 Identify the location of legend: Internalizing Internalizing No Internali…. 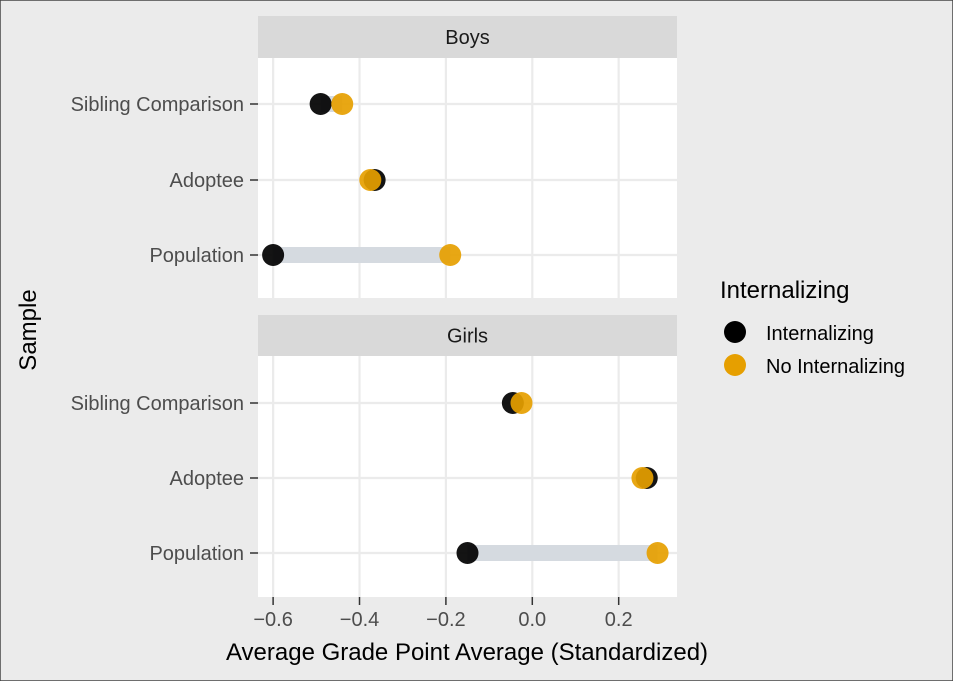
(812, 327).